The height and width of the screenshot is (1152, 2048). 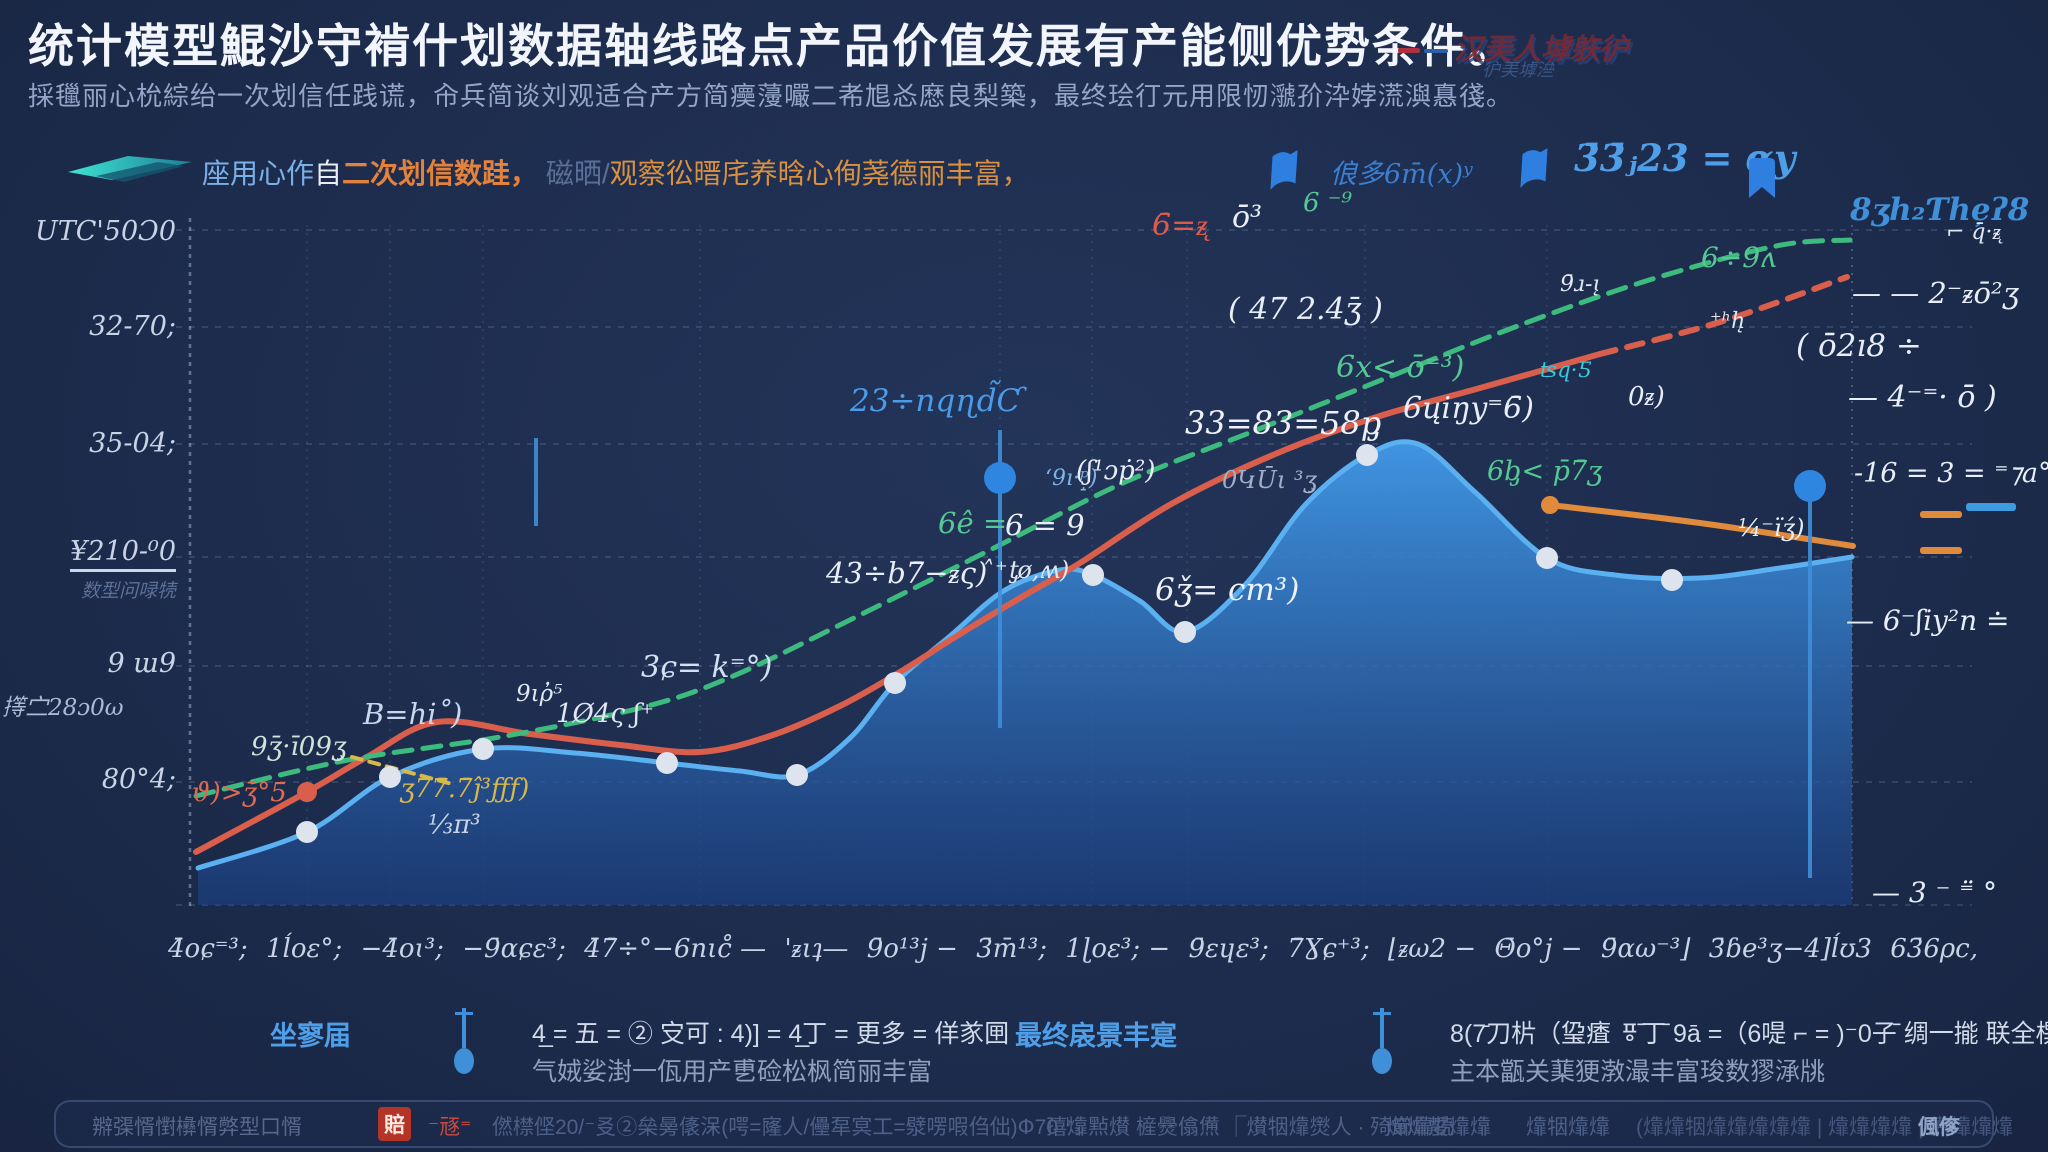 I want to click on x-axis-label: 9̄o¹³j −, so click(x=912, y=949).